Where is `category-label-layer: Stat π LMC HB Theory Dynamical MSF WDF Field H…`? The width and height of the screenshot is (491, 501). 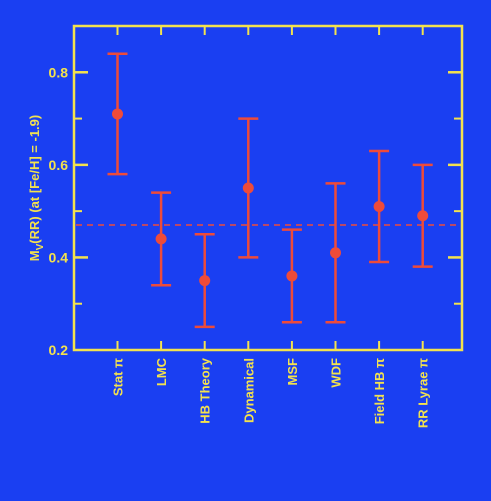
category-label-layer: Stat π LMC HB Theory Dynamical MSF WDF Field H… is located at coordinates (271, 392).